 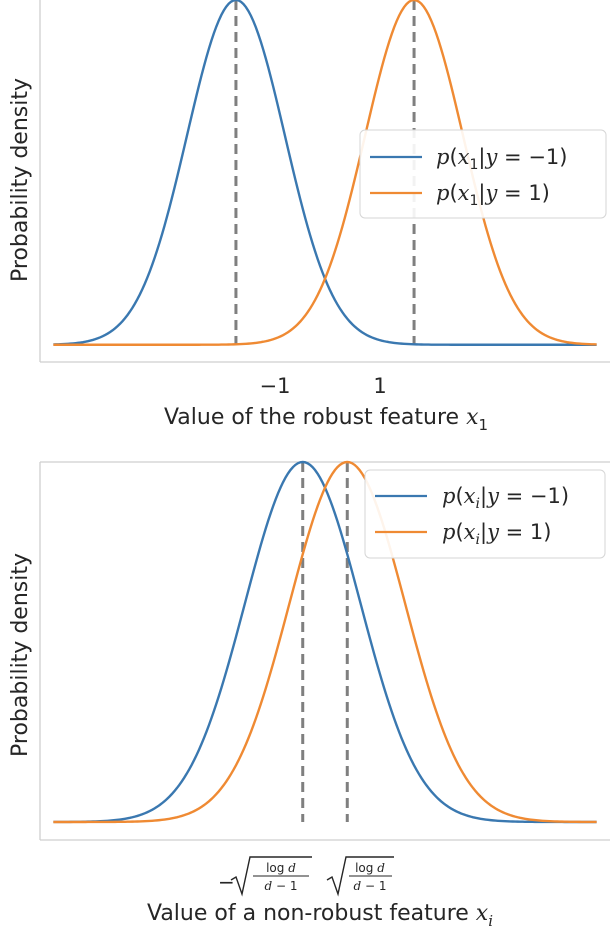 I want to click on top-xtick-label-pos1: 1, so click(x=379, y=386).